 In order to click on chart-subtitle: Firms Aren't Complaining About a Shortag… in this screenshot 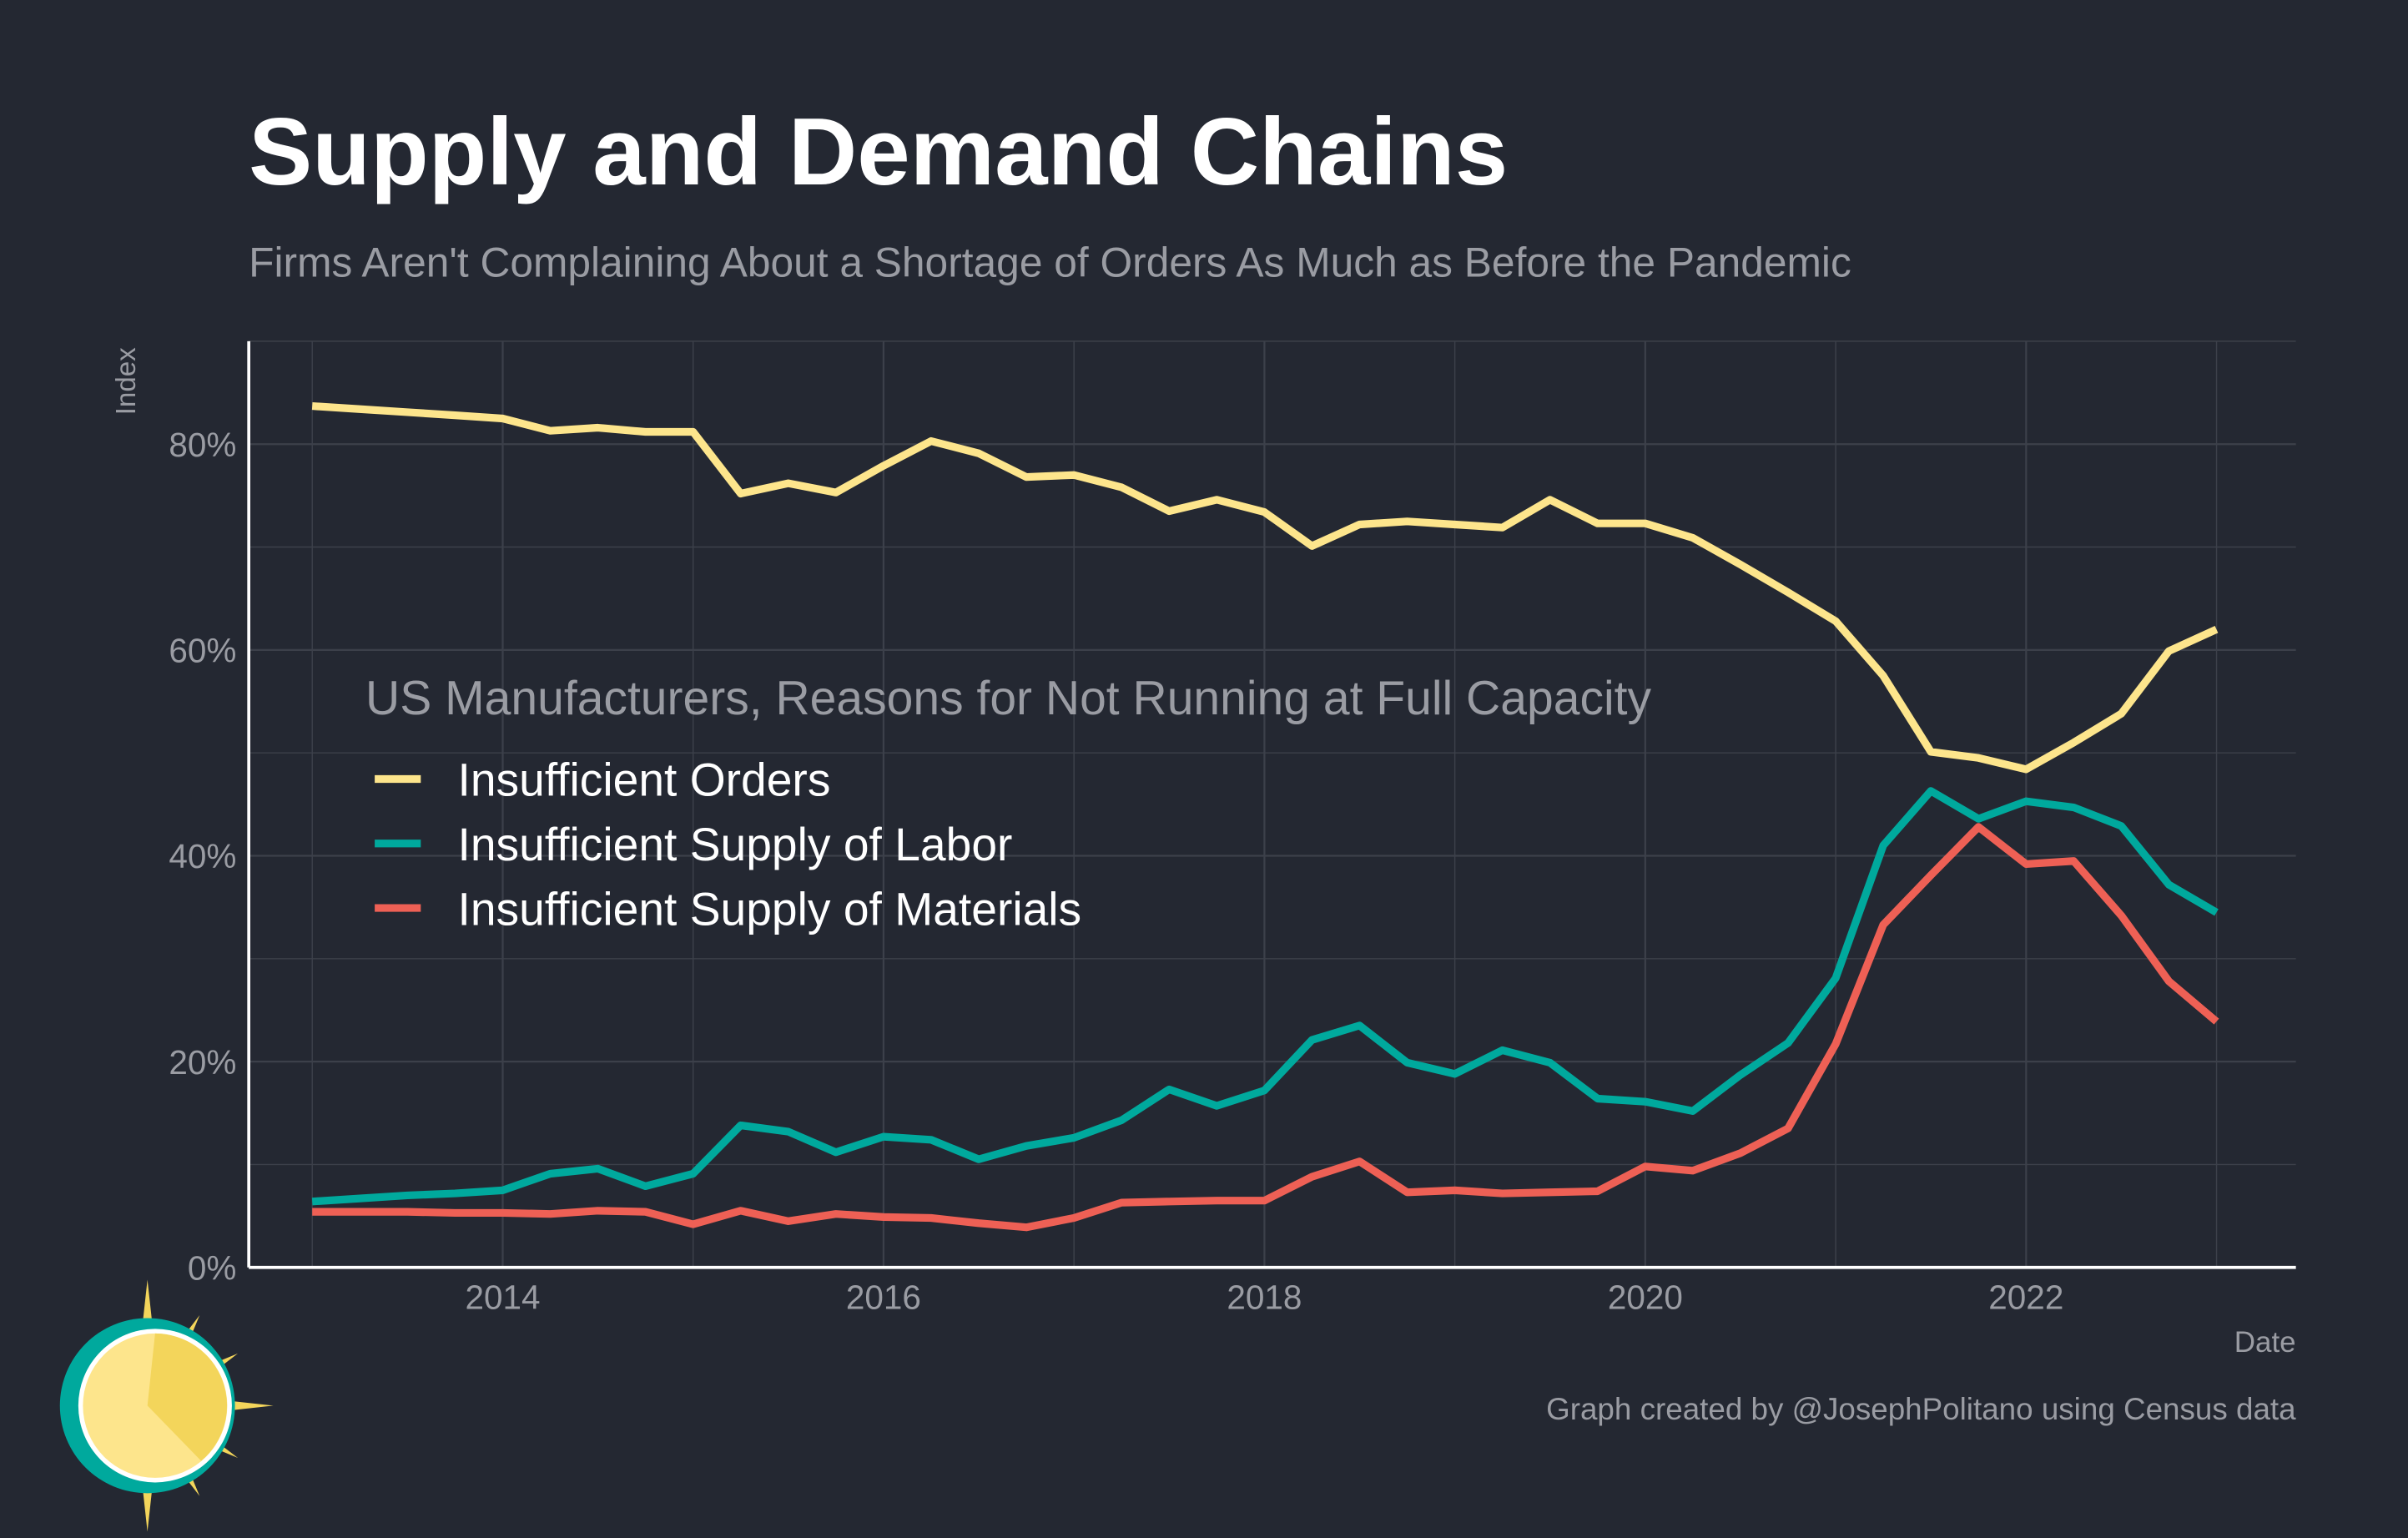, I will do `click(1050, 263)`.